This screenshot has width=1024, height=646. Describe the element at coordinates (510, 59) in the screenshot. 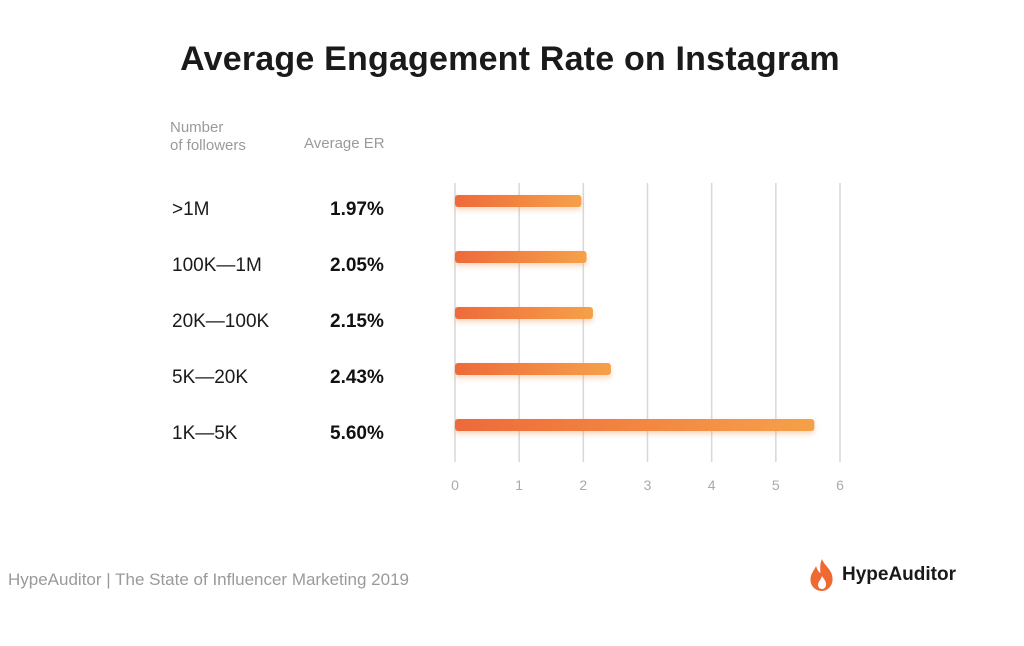

I see `chart-title: Average Engagement Rate on Instagram` at that location.